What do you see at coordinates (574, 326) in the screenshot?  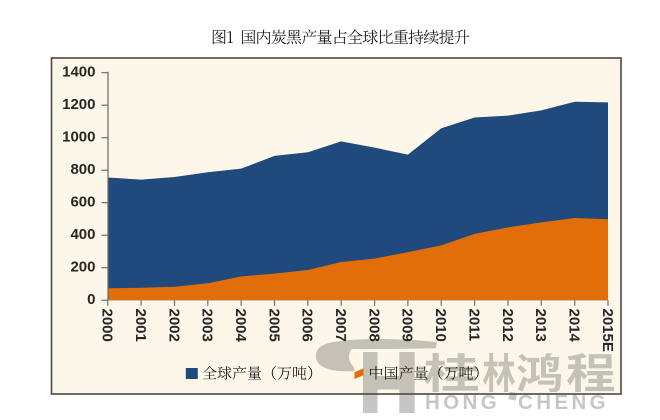 I see `svg-text: 2014` at bounding box center [574, 326].